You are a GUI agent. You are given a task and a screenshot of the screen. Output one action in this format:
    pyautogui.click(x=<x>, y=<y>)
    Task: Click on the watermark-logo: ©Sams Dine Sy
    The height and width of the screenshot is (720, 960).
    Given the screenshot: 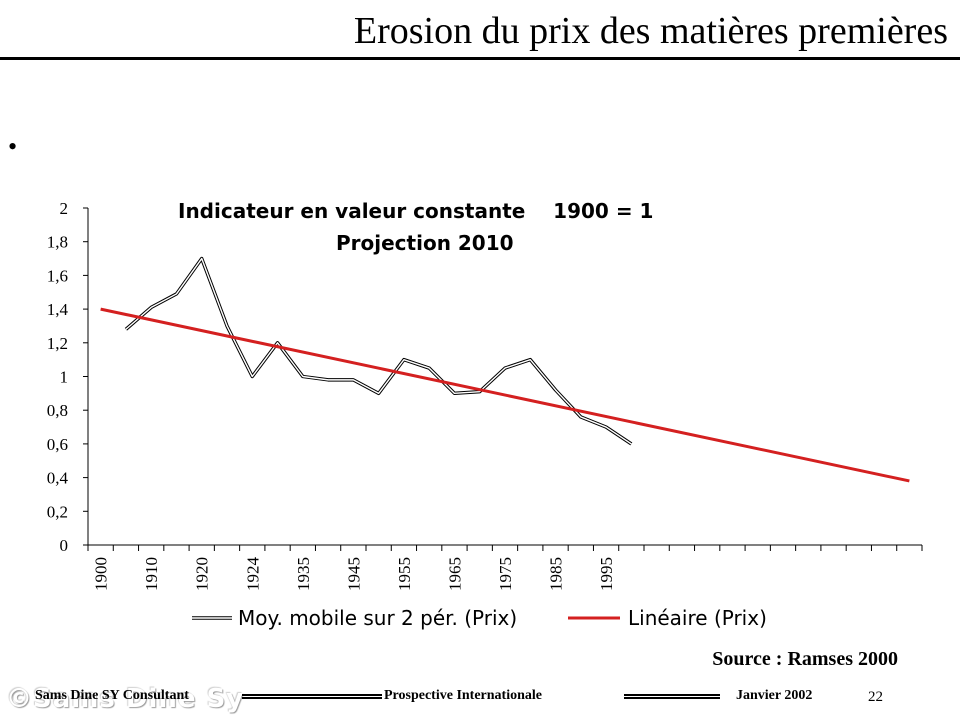 What is the action you would take?
    pyautogui.click(x=125, y=699)
    